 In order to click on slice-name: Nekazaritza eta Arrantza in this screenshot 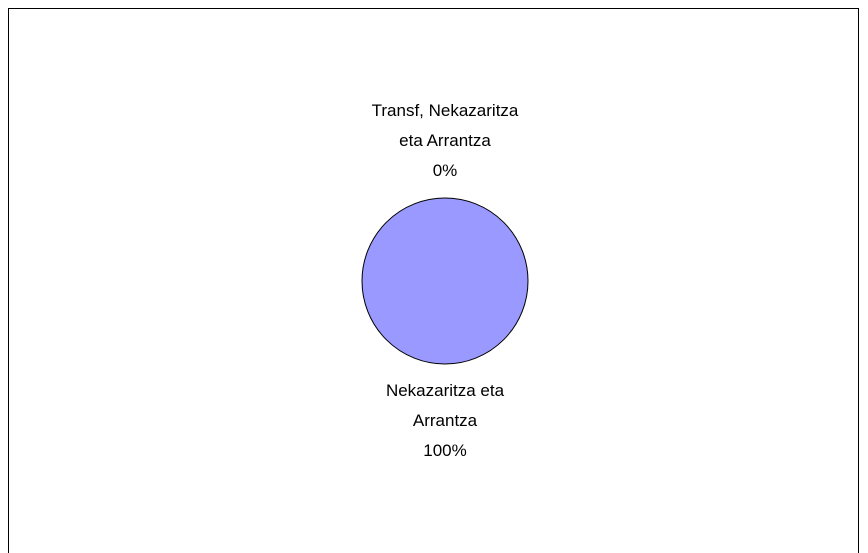, I will do `click(445, 405)`.